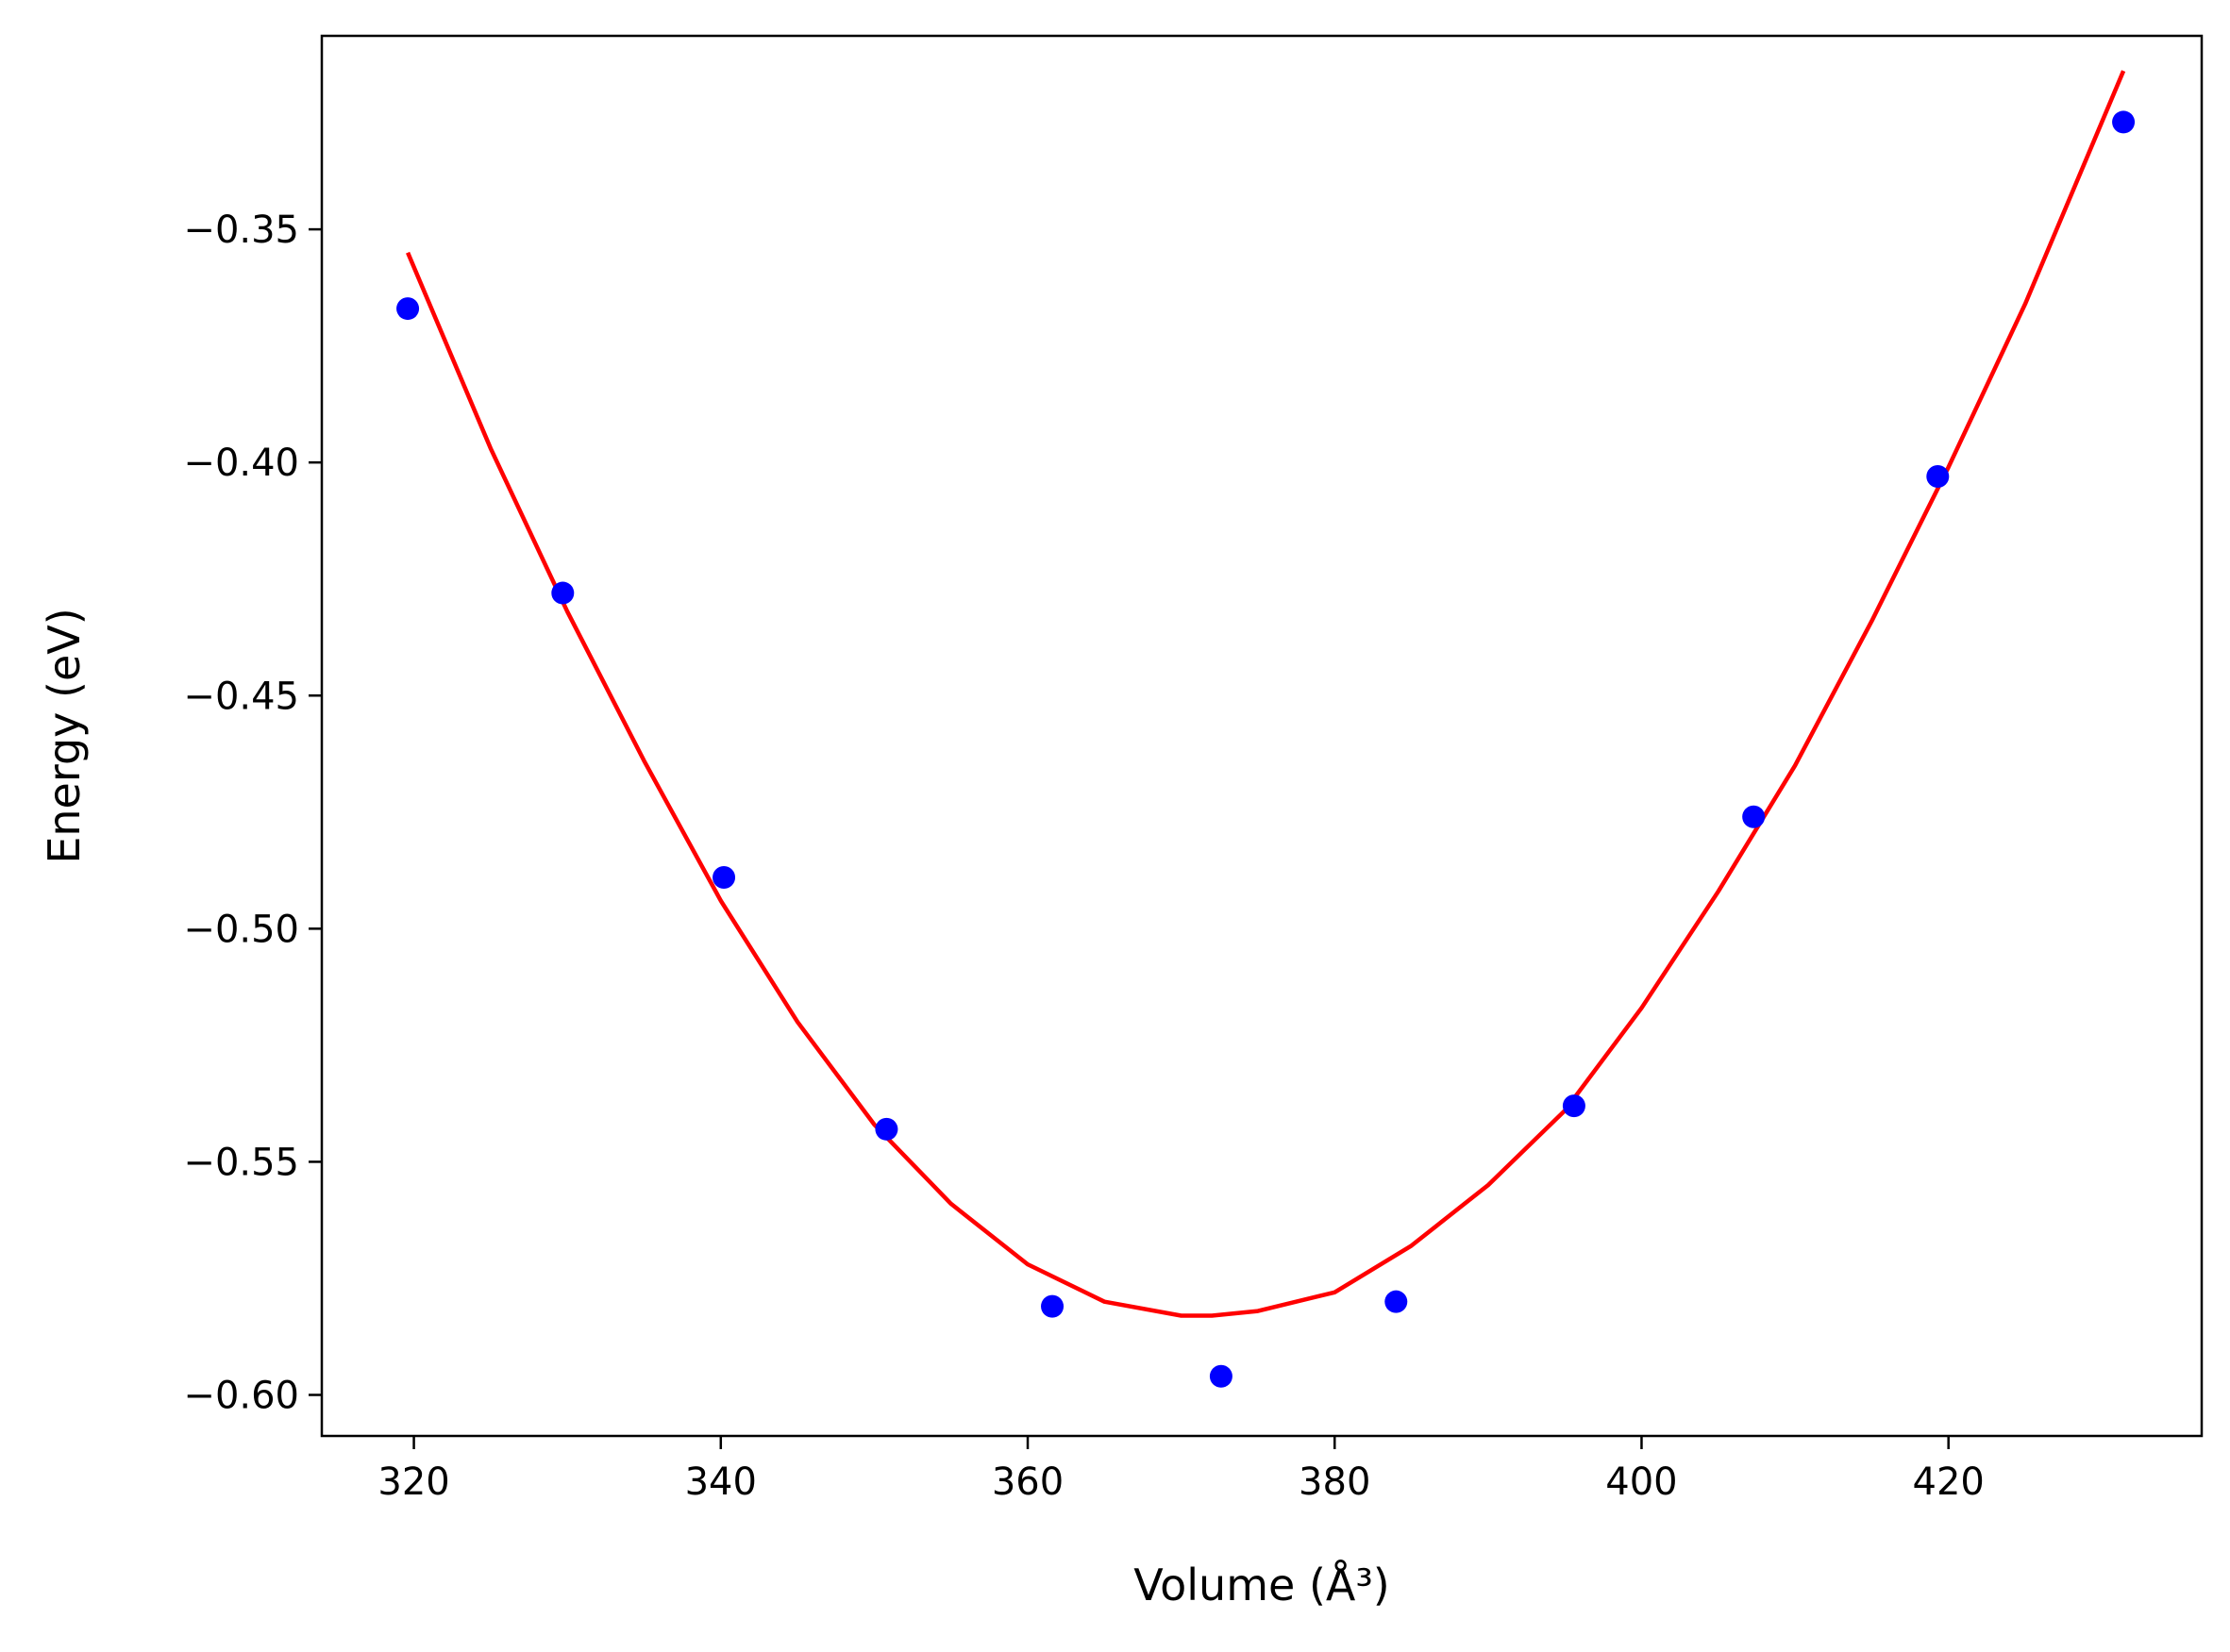  I want to click on x-axis-ticks: 320 340 360 380 400 420, so click(1181, 1470).